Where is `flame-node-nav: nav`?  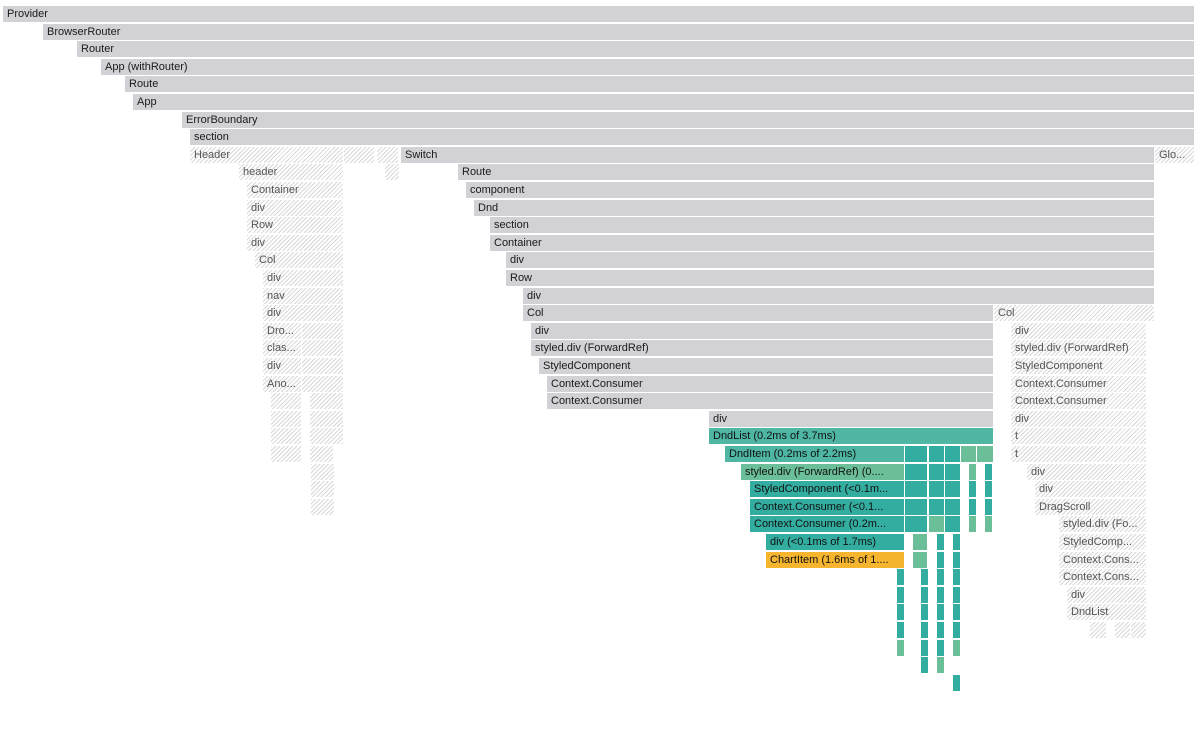 flame-node-nav: nav is located at coordinates (303, 295).